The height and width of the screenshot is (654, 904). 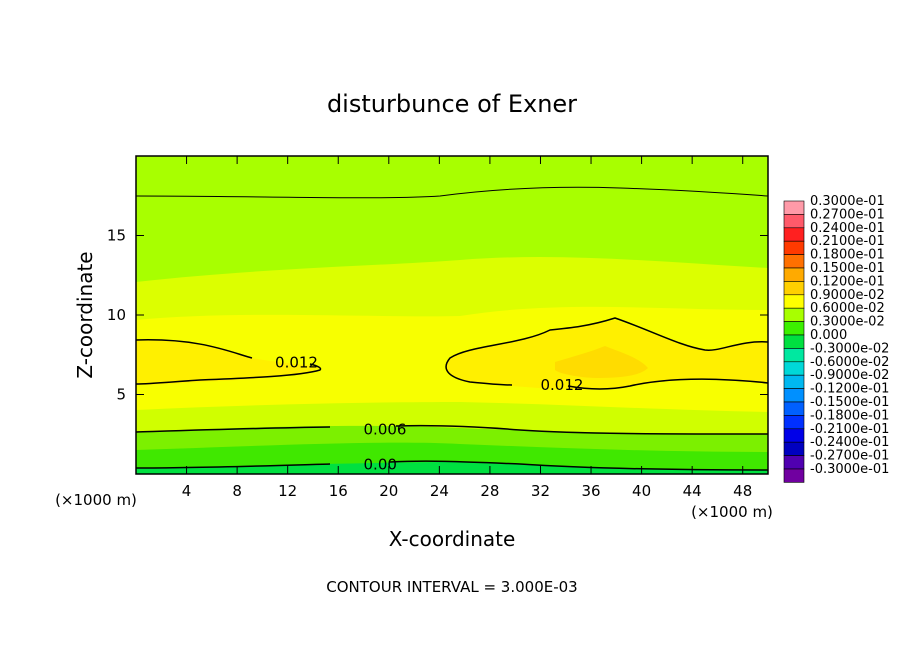 I want to click on x-tick-label: 44, so click(x=692, y=491).